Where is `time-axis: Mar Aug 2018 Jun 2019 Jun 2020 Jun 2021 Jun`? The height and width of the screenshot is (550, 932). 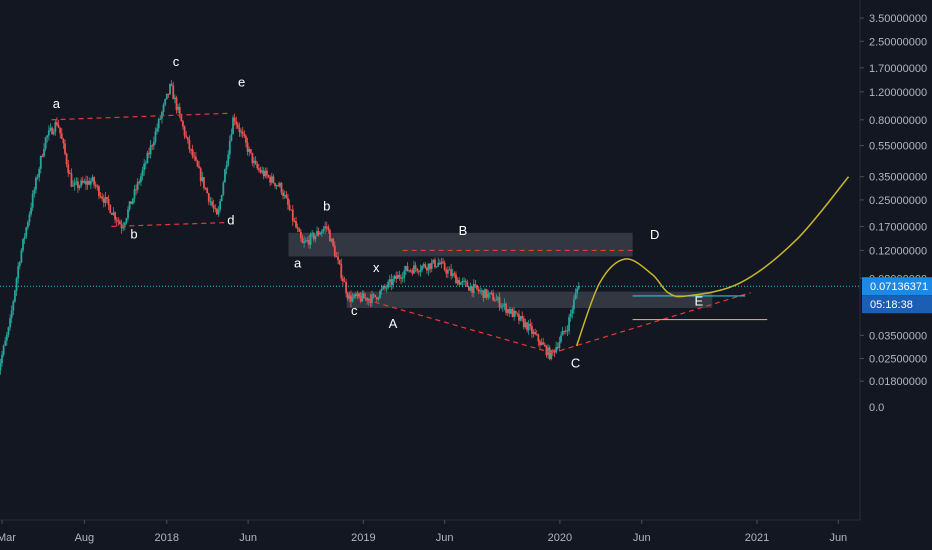 time-axis: Mar Aug 2018 Jun 2019 Jun 2020 Jun 2021 Jun is located at coordinates (423, 532).